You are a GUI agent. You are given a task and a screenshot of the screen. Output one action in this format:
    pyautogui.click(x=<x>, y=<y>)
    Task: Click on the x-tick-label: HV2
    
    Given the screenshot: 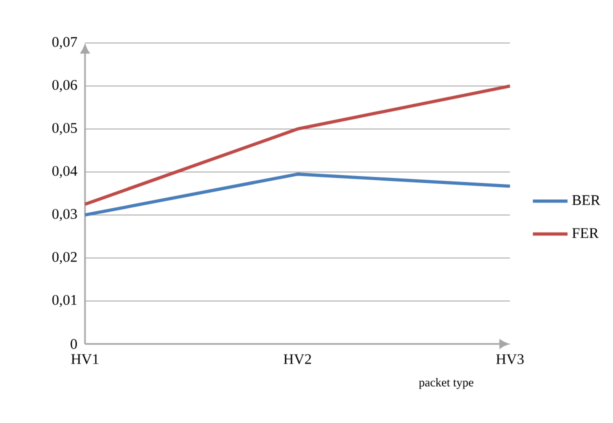 What is the action you would take?
    pyautogui.click(x=297, y=359)
    